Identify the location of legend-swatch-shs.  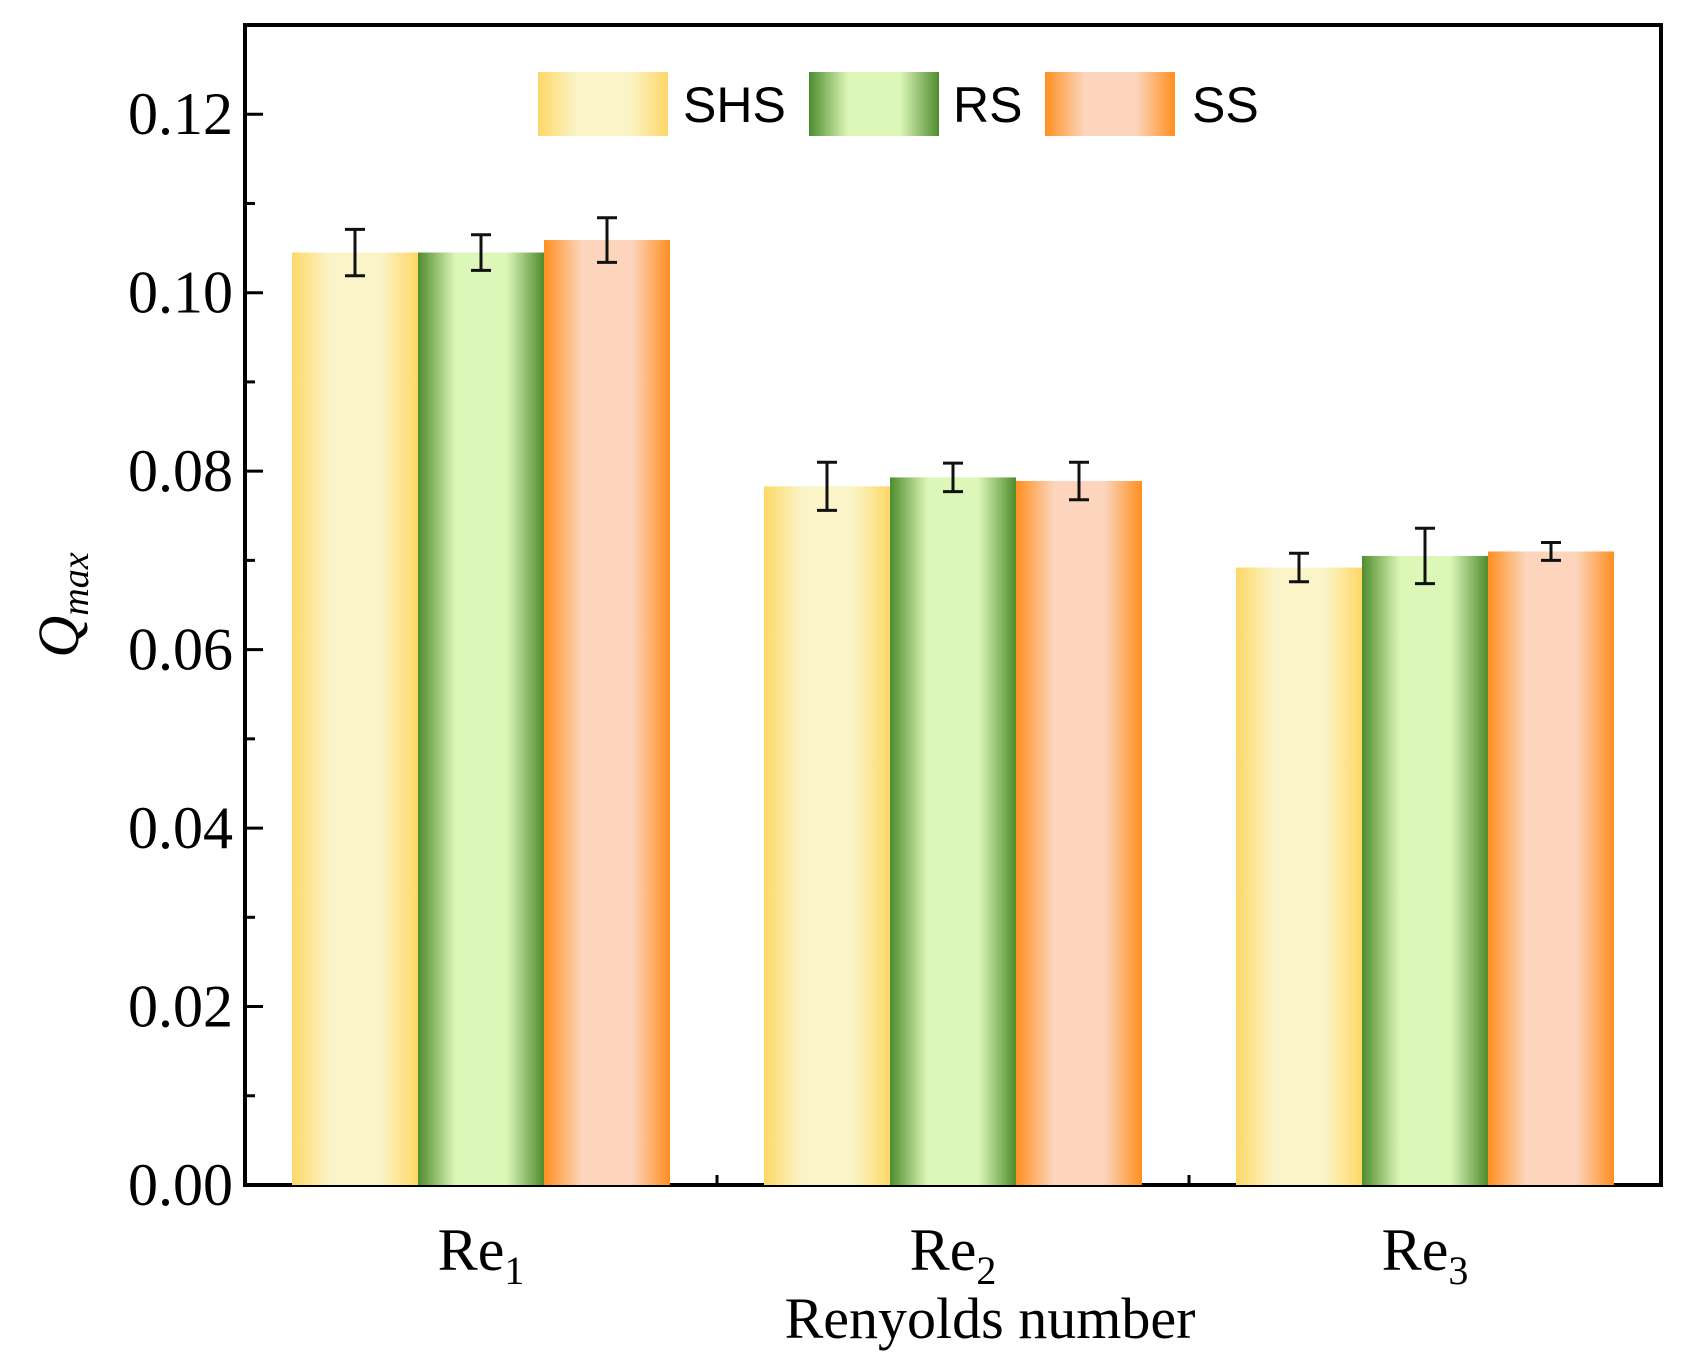
(603, 104).